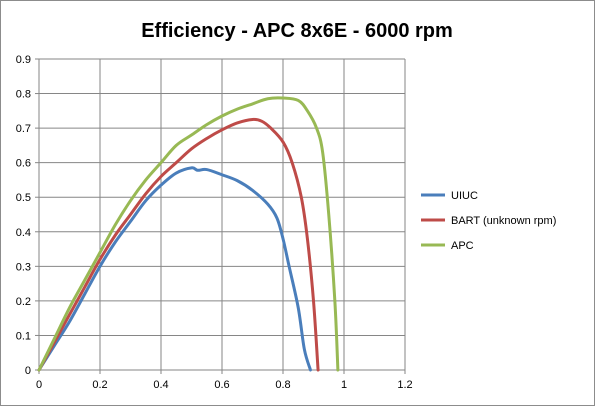  What do you see at coordinates (23, 129) in the screenshot?
I see `y-tick-label: 0.7` at bounding box center [23, 129].